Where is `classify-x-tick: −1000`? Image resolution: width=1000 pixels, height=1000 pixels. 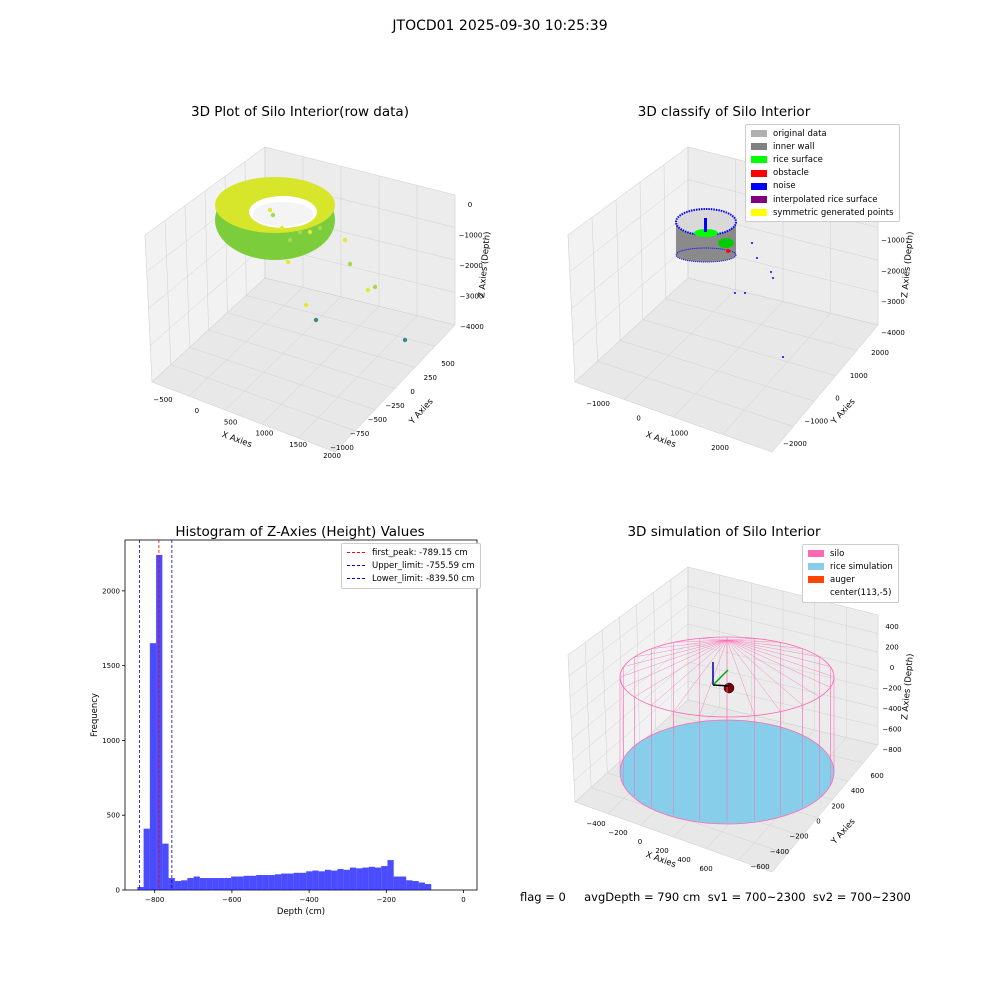
classify-x-tick: −1000 is located at coordinates (598, 404).